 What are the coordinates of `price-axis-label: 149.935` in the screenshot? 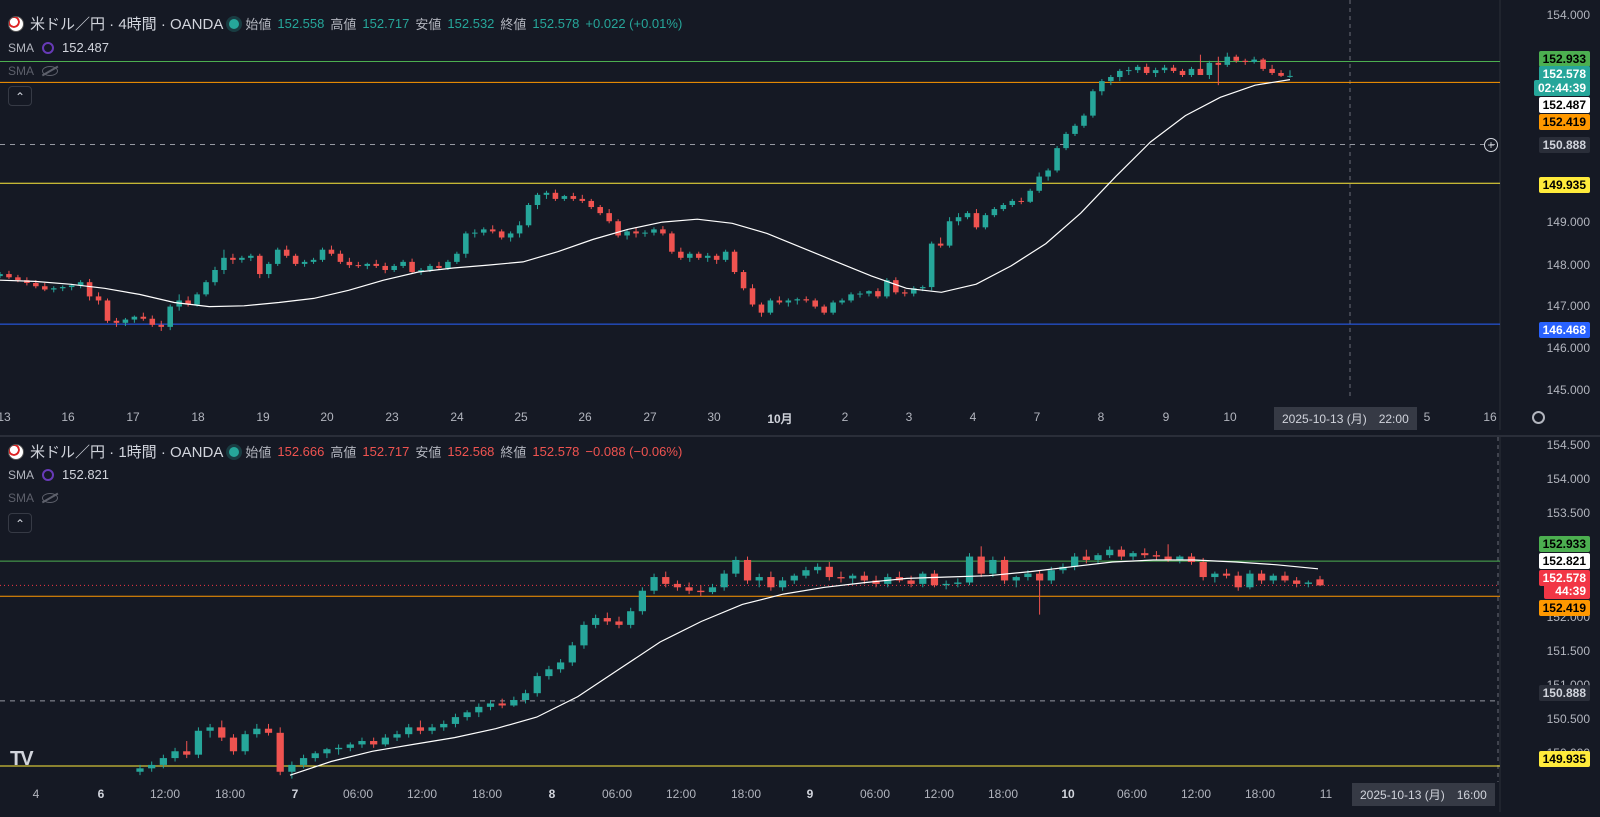 It's located at (1564, 185).